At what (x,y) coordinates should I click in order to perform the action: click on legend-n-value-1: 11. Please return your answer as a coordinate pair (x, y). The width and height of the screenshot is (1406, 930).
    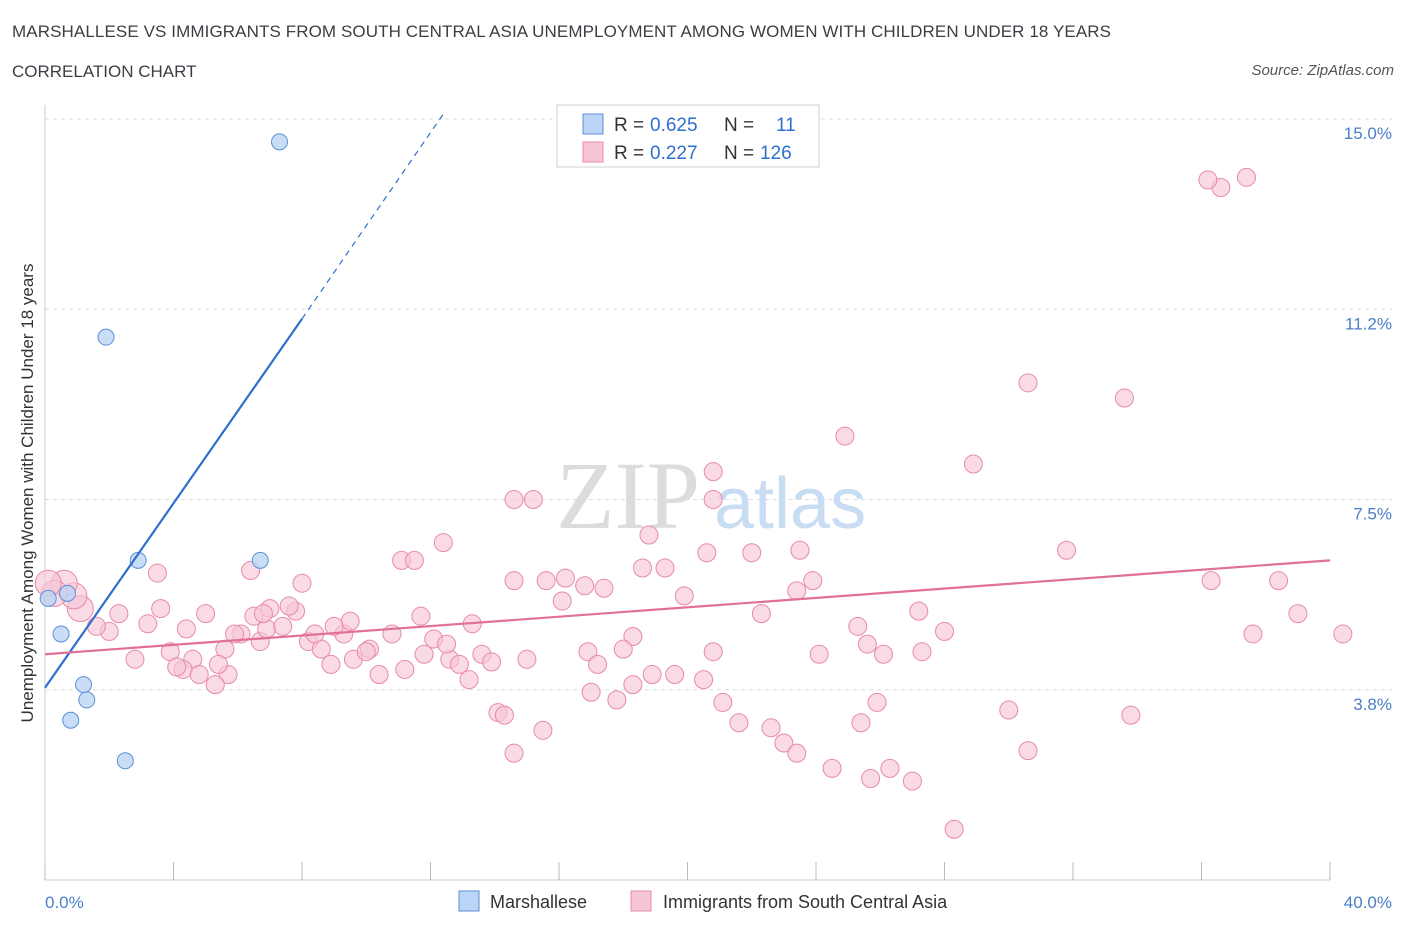
    Looking at the image, I should click on (786, 125).